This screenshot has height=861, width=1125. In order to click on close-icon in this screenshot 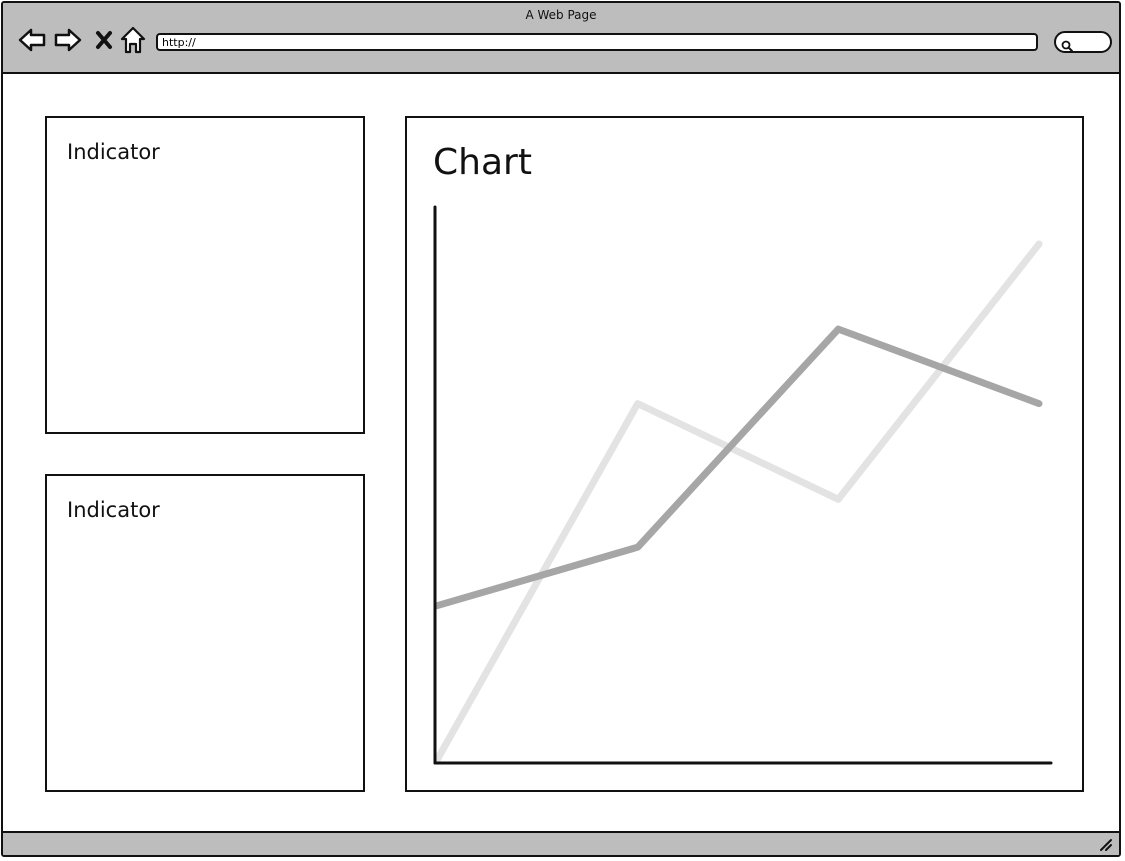, I will do `click(104, 40)`.